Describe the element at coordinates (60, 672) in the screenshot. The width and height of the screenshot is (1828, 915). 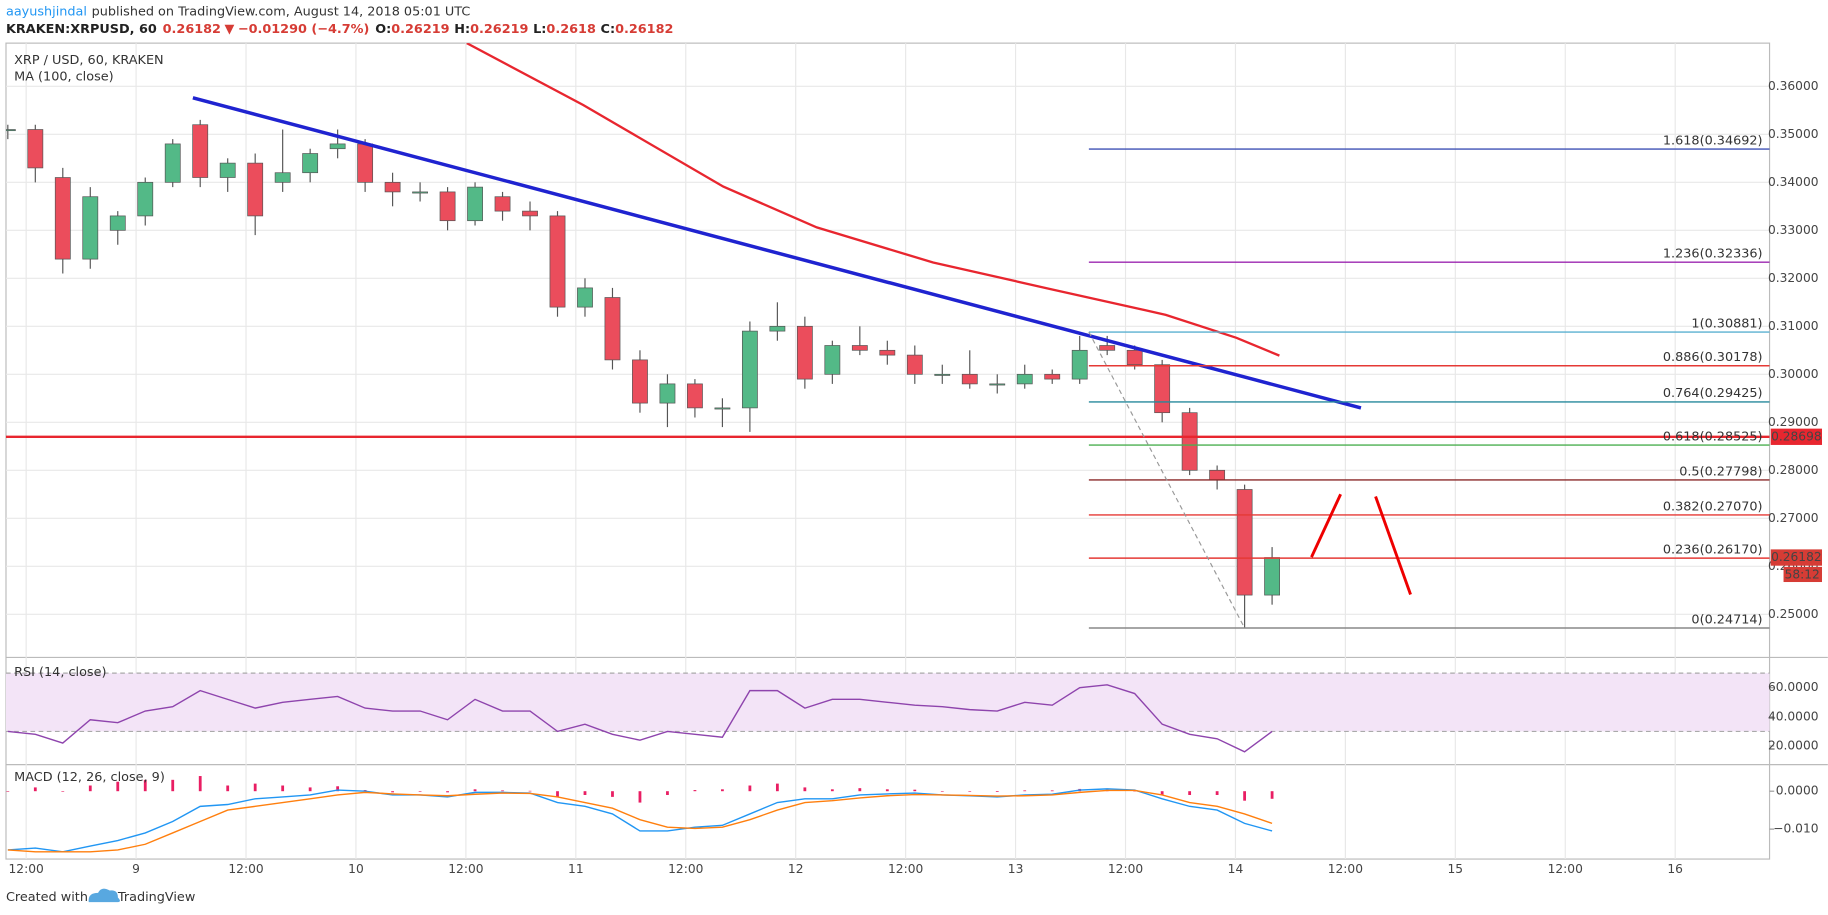
I see `rsi-title: RSI (14, close)` at that location.